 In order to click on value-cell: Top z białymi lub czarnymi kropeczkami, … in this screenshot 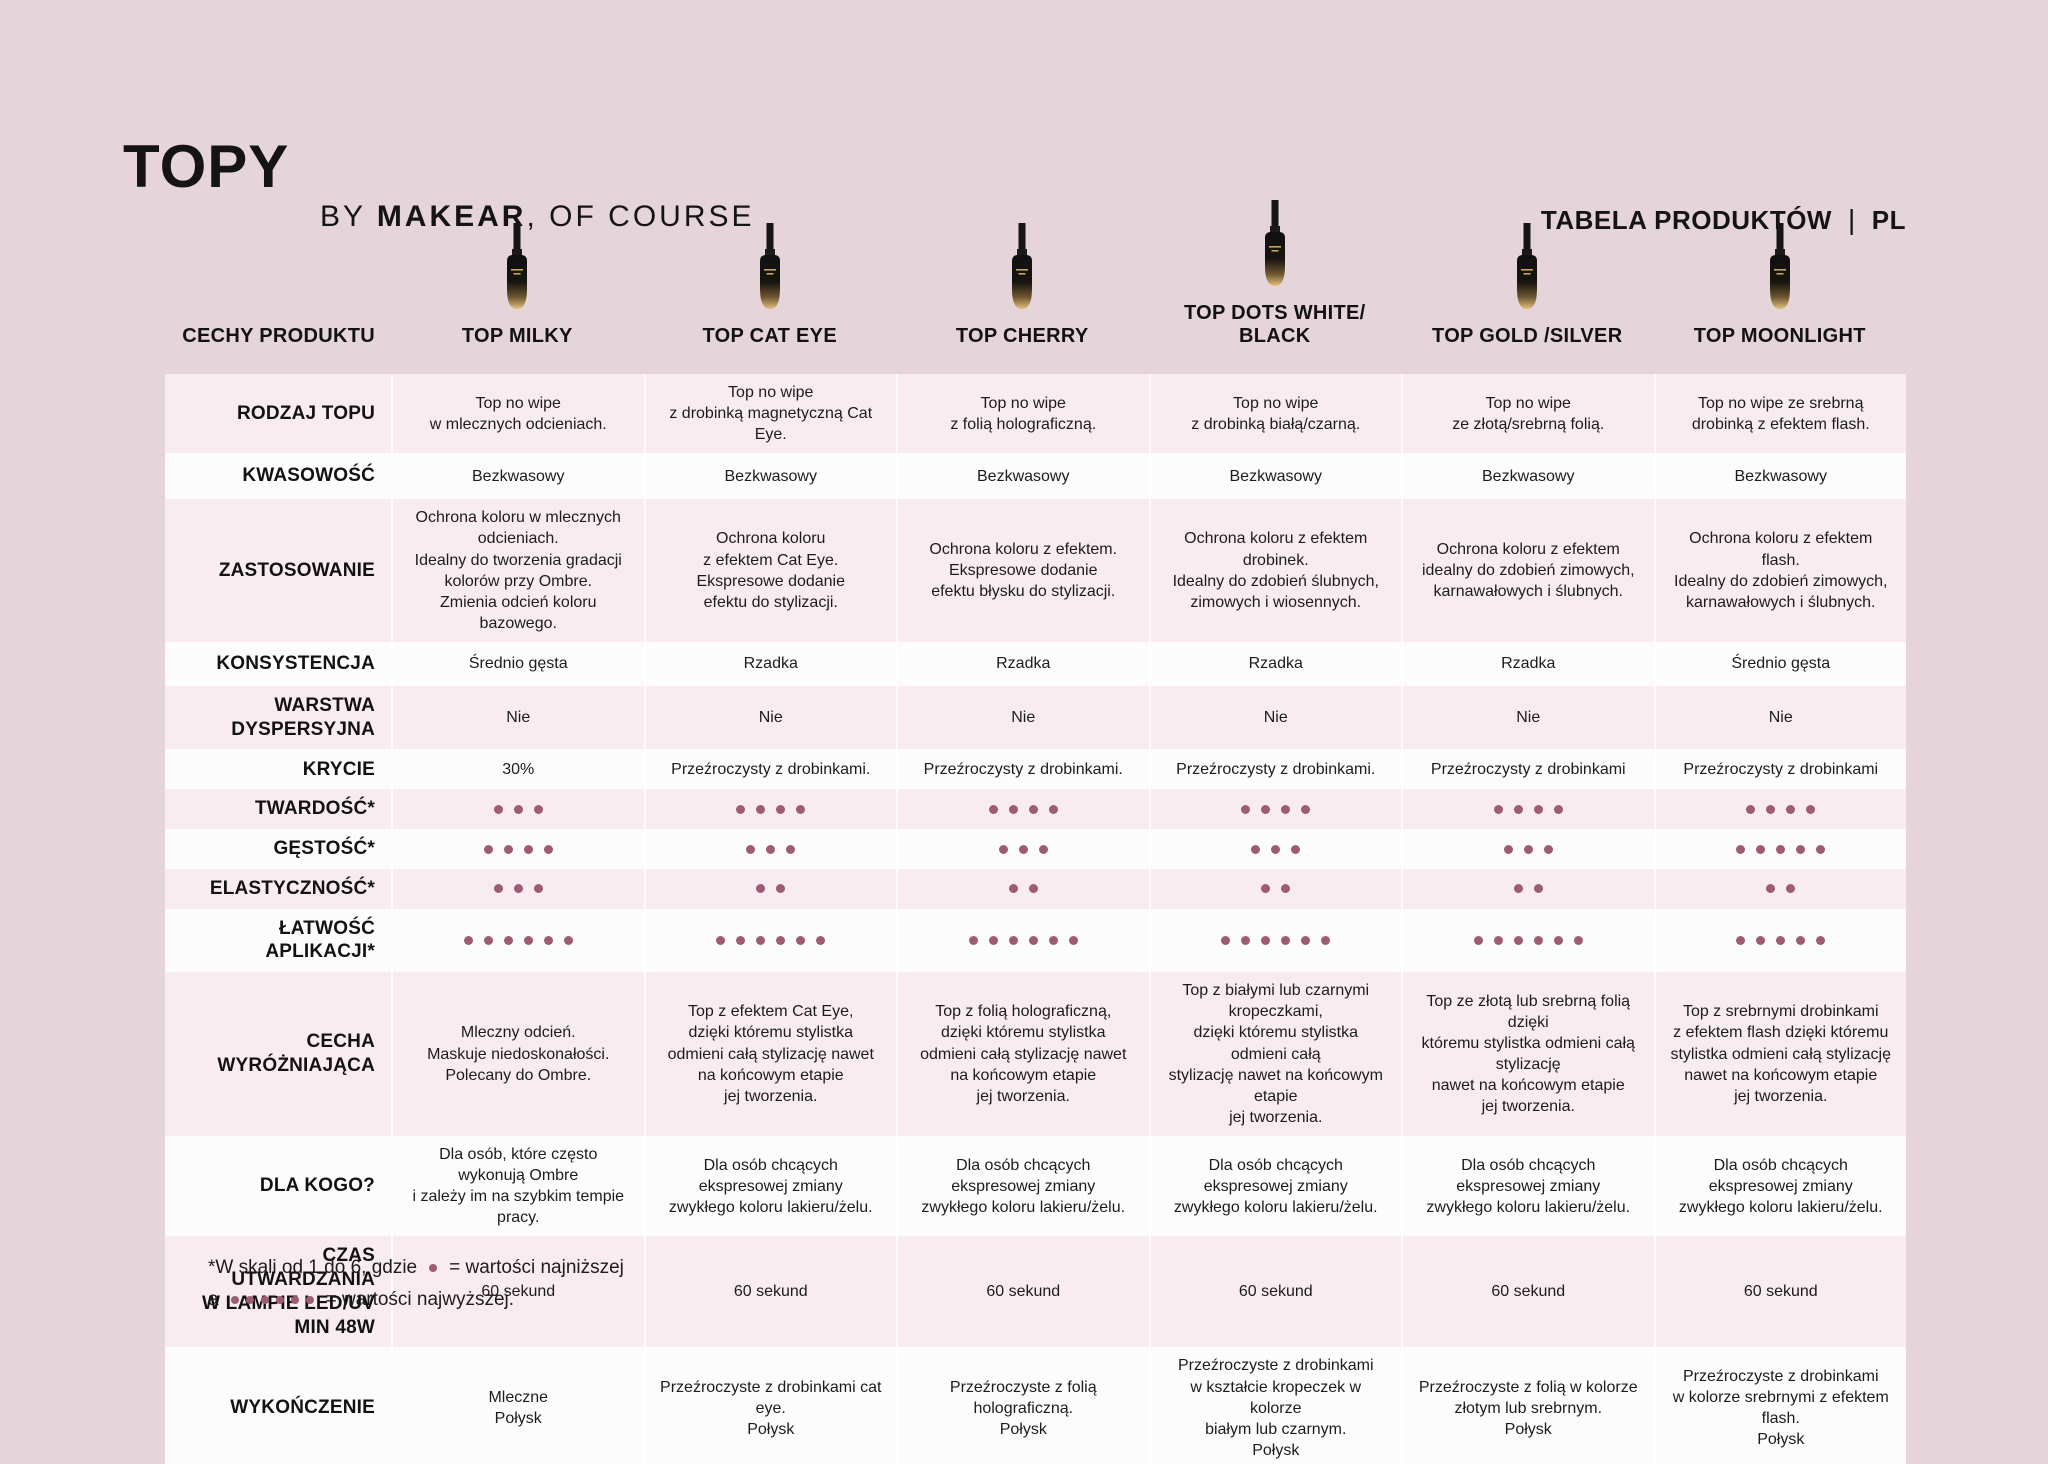, I will do `click(1275, 1054)`.